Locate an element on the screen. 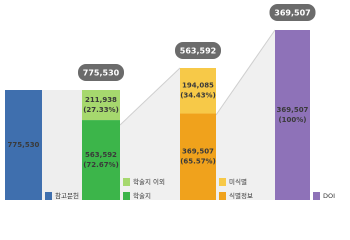  value-label: 775,530 is located at coordinates (24, 145).